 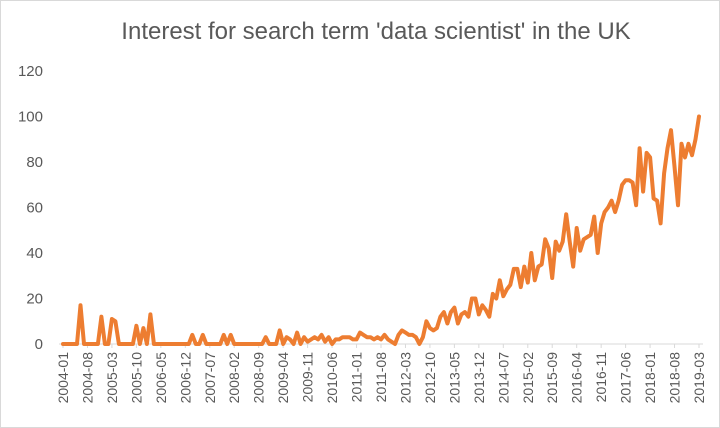 I want to click on x-tick-label: 2011-08, so click(x=381, y=377).